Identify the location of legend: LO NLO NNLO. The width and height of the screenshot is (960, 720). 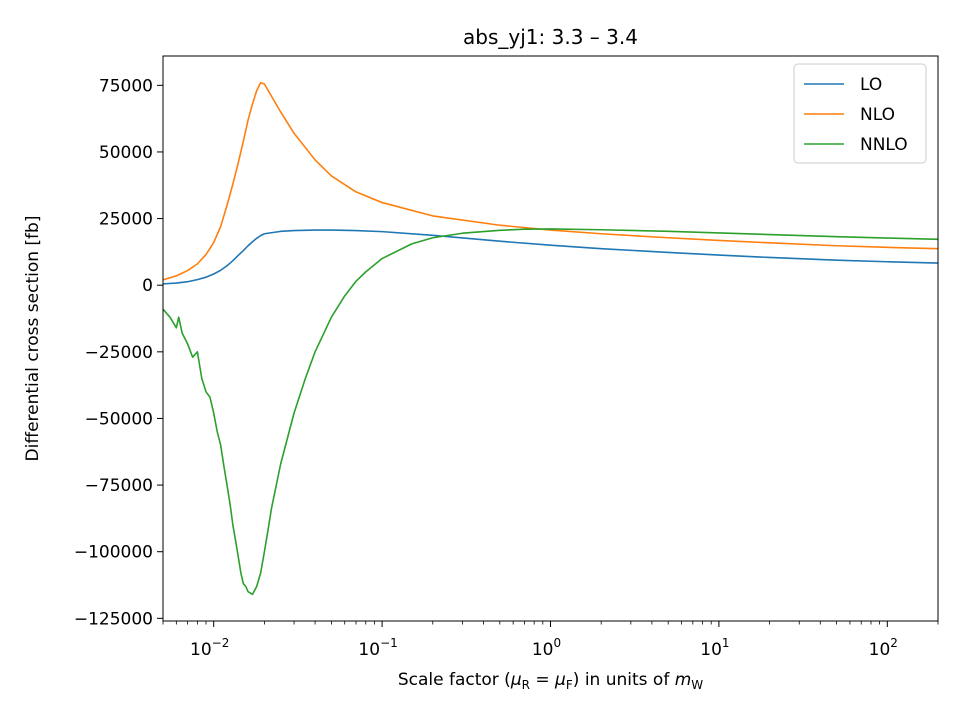
(860, 113).